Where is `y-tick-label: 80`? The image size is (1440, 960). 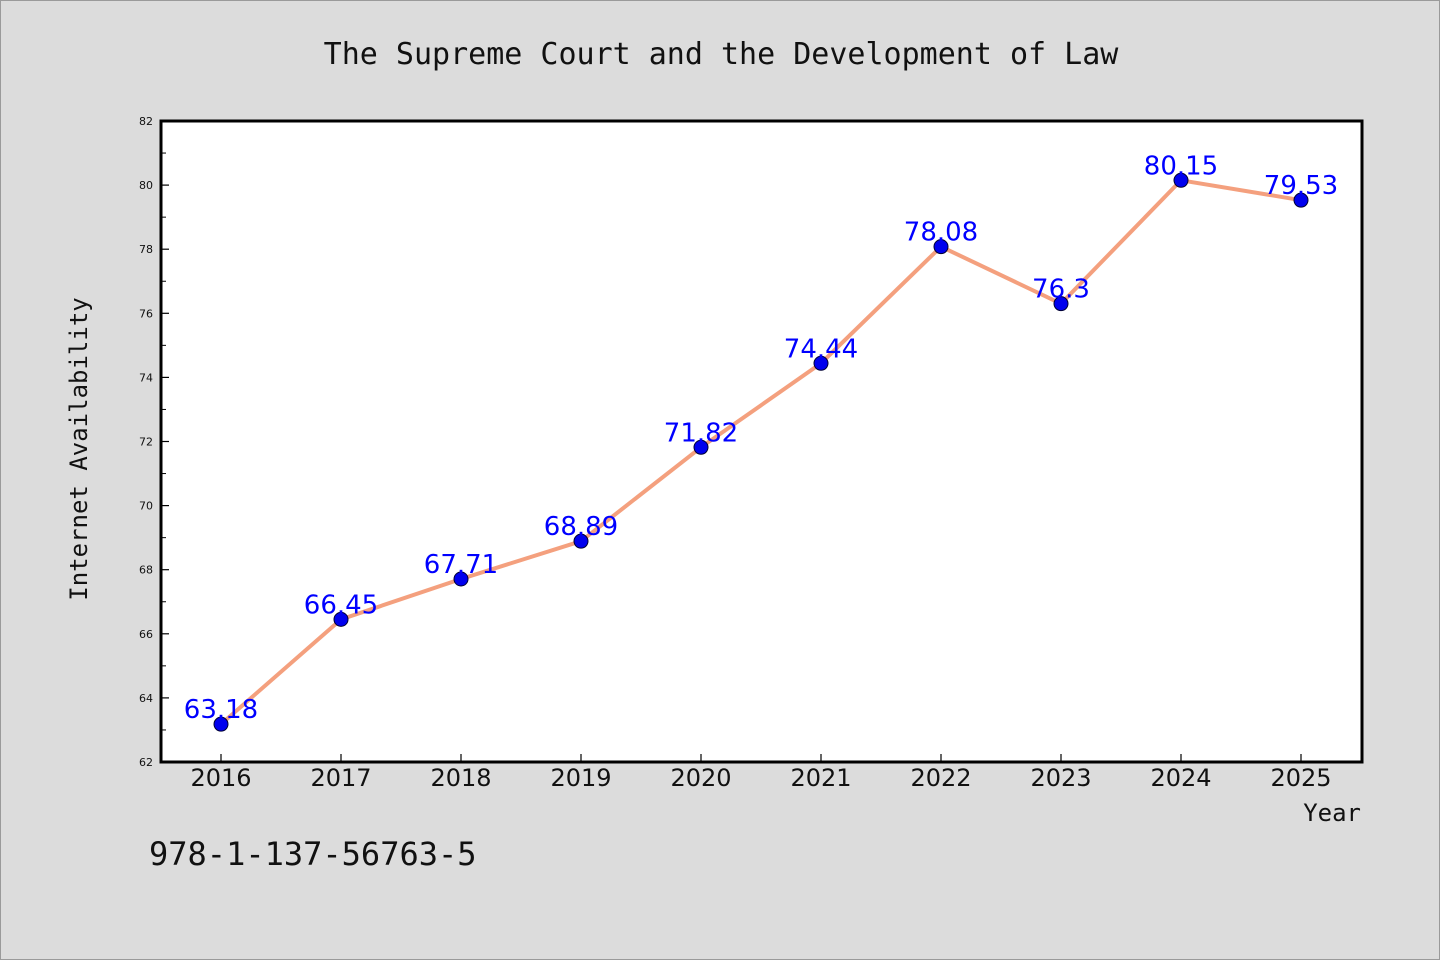 y-tick-label: 80 is located at coordinates (146, 185).